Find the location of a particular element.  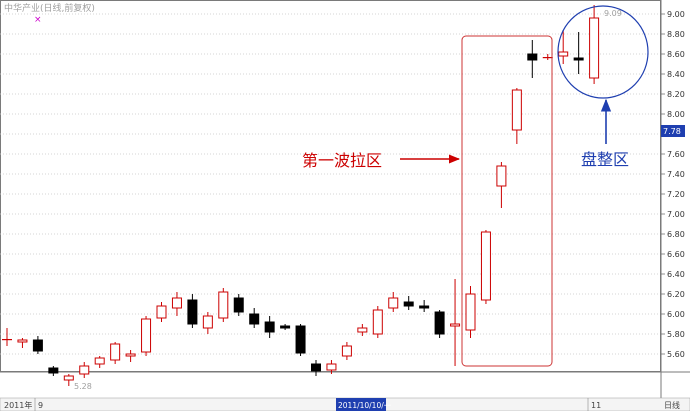

ytick-label: 7.40 is located at coordinates (676, 174).